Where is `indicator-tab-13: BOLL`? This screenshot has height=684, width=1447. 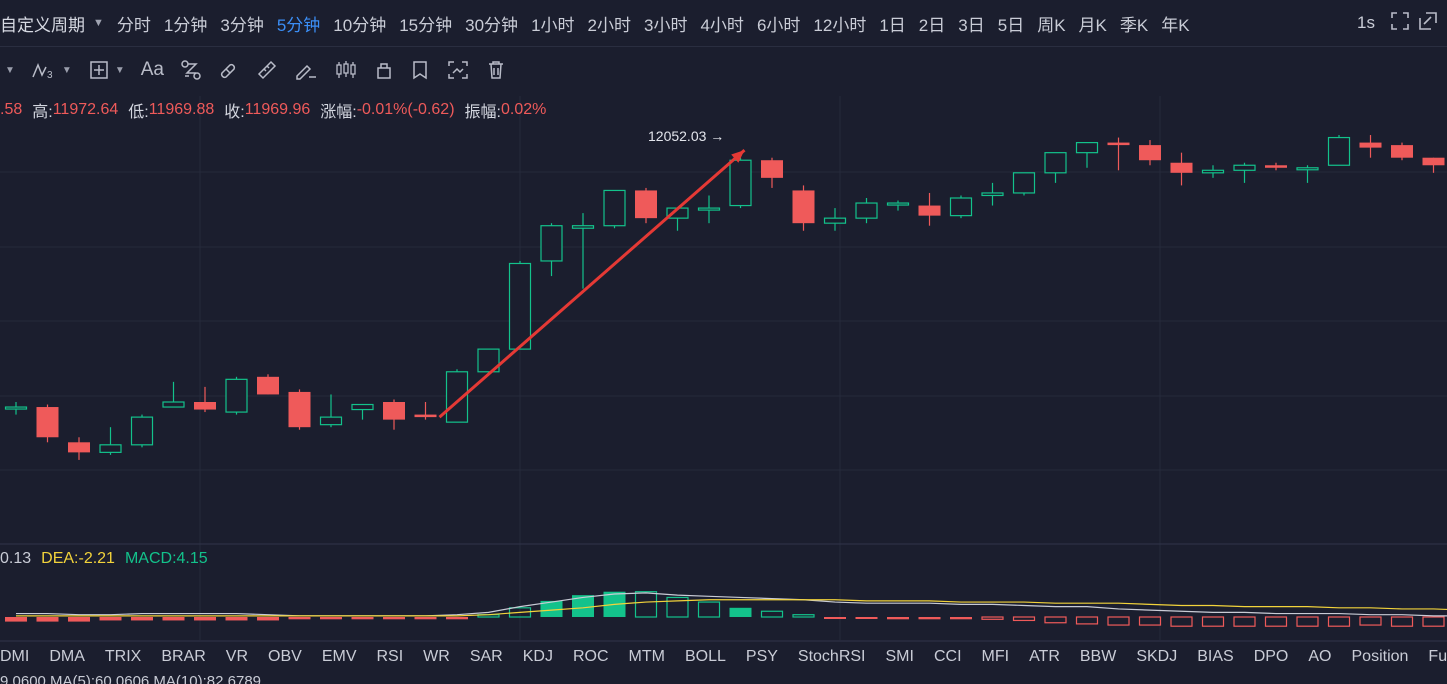 indicator-tab-13: BOLL is located at coordinates (705, 657).